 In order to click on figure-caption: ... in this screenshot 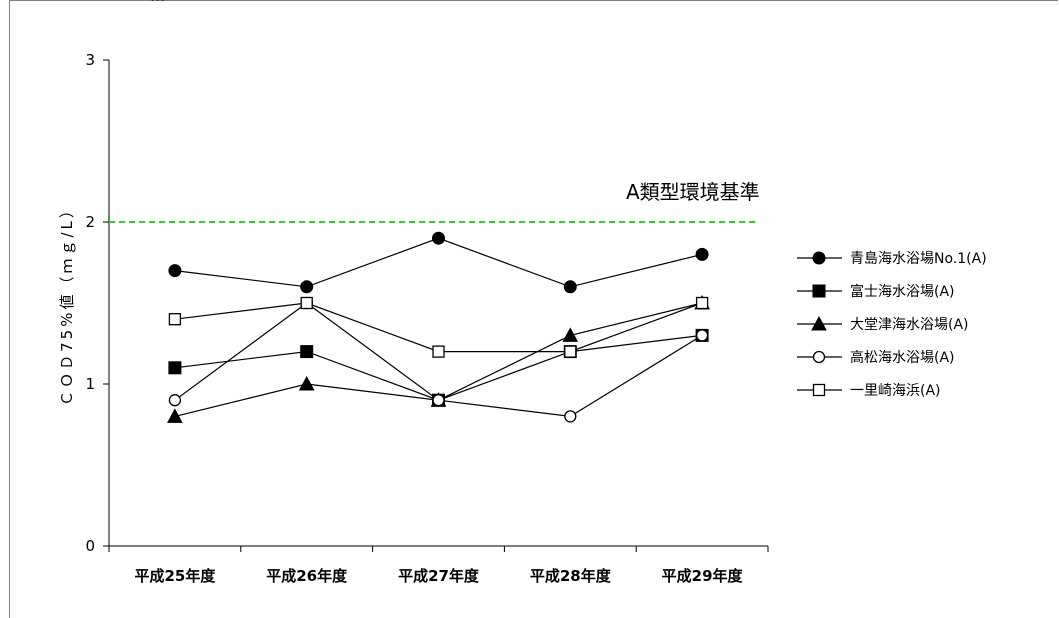, I will do `click(157, 2)`.